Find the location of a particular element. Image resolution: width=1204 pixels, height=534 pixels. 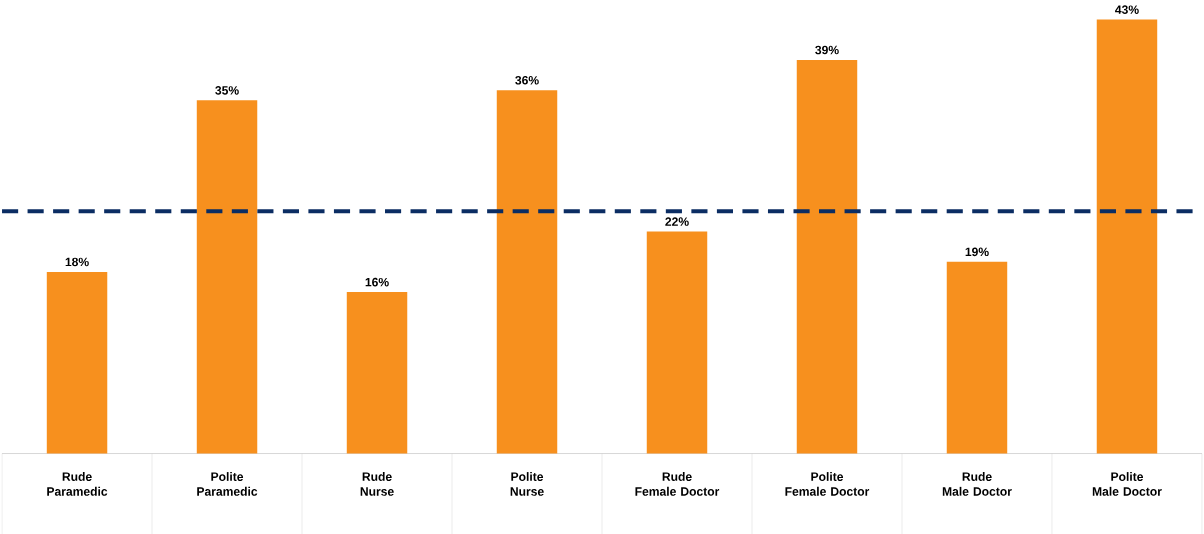

data-label: 36% is located at coordinates (527, 80).